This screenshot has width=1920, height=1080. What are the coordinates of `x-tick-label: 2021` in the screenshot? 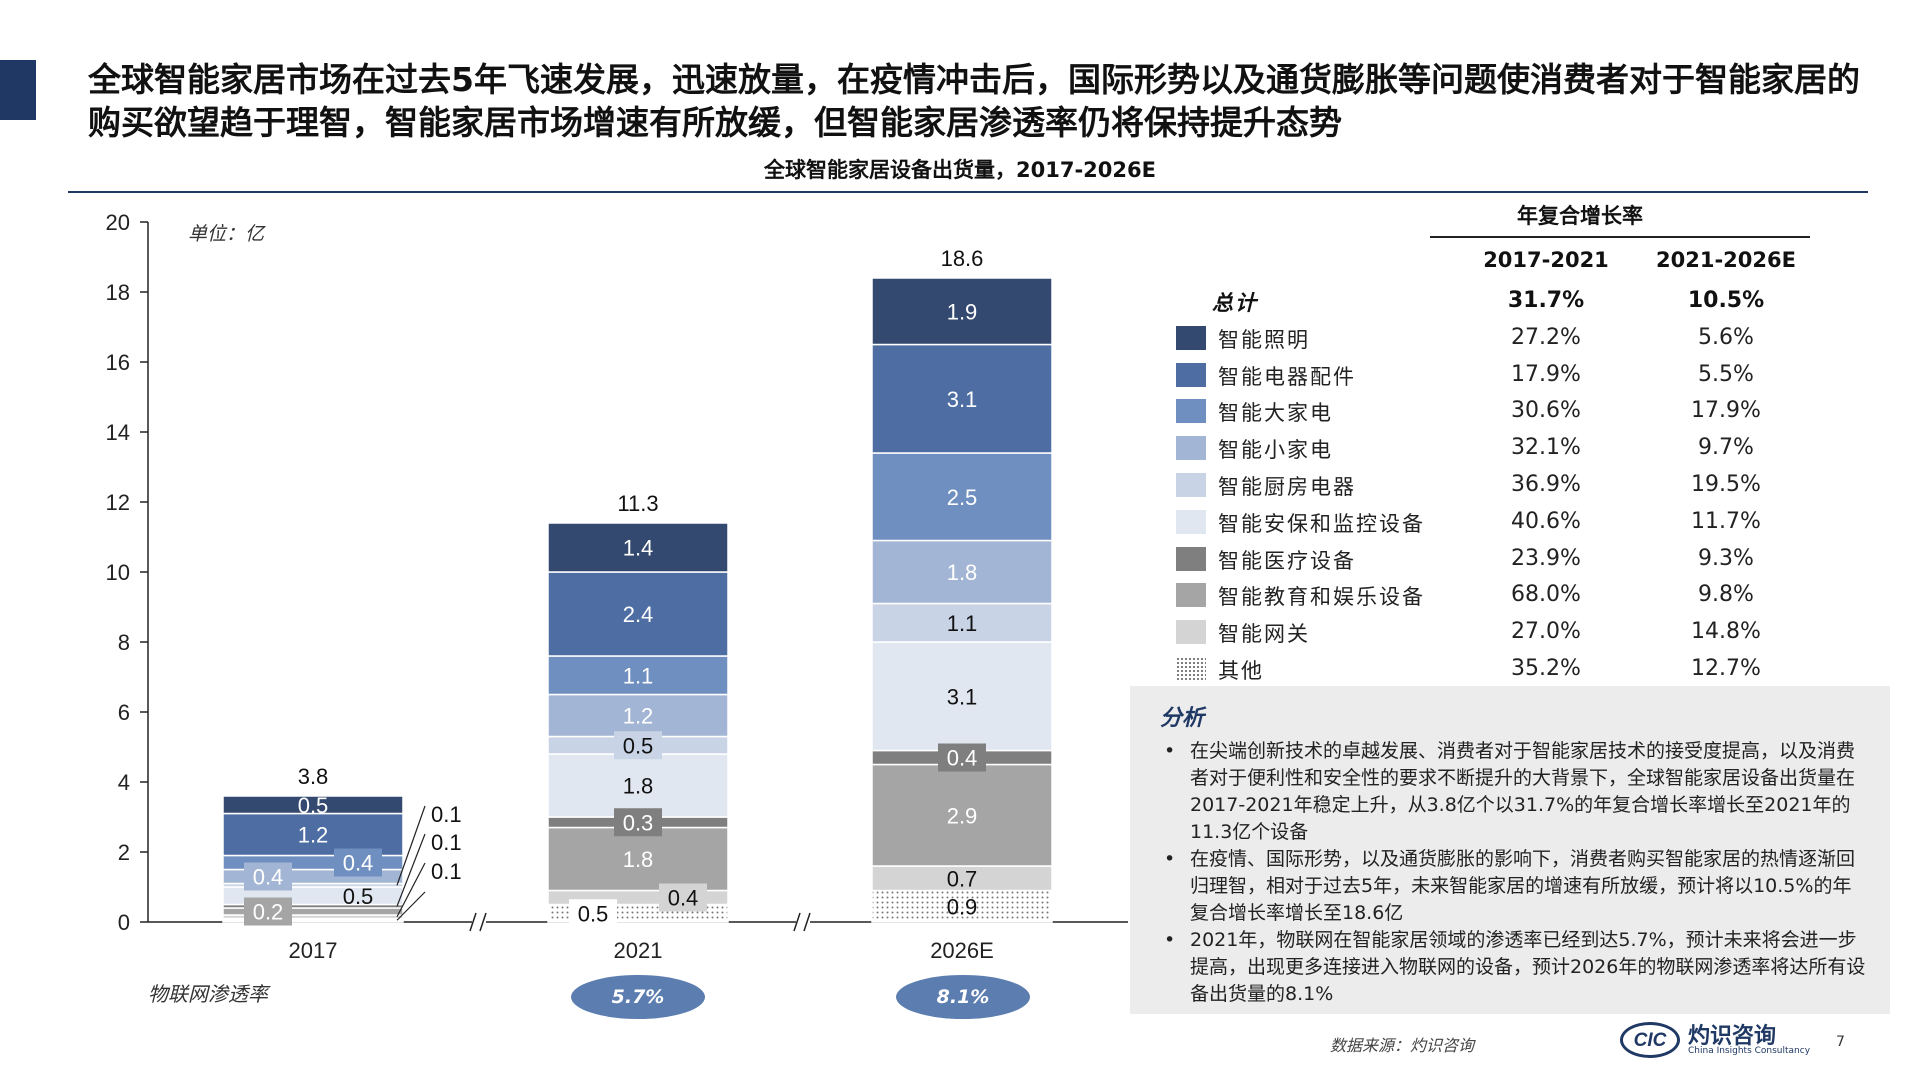 It's located at (638, 950).